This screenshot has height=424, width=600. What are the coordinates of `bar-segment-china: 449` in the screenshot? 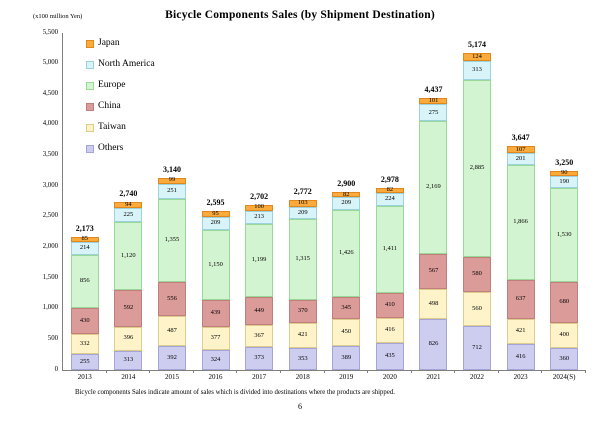 It's located at (259, 311).